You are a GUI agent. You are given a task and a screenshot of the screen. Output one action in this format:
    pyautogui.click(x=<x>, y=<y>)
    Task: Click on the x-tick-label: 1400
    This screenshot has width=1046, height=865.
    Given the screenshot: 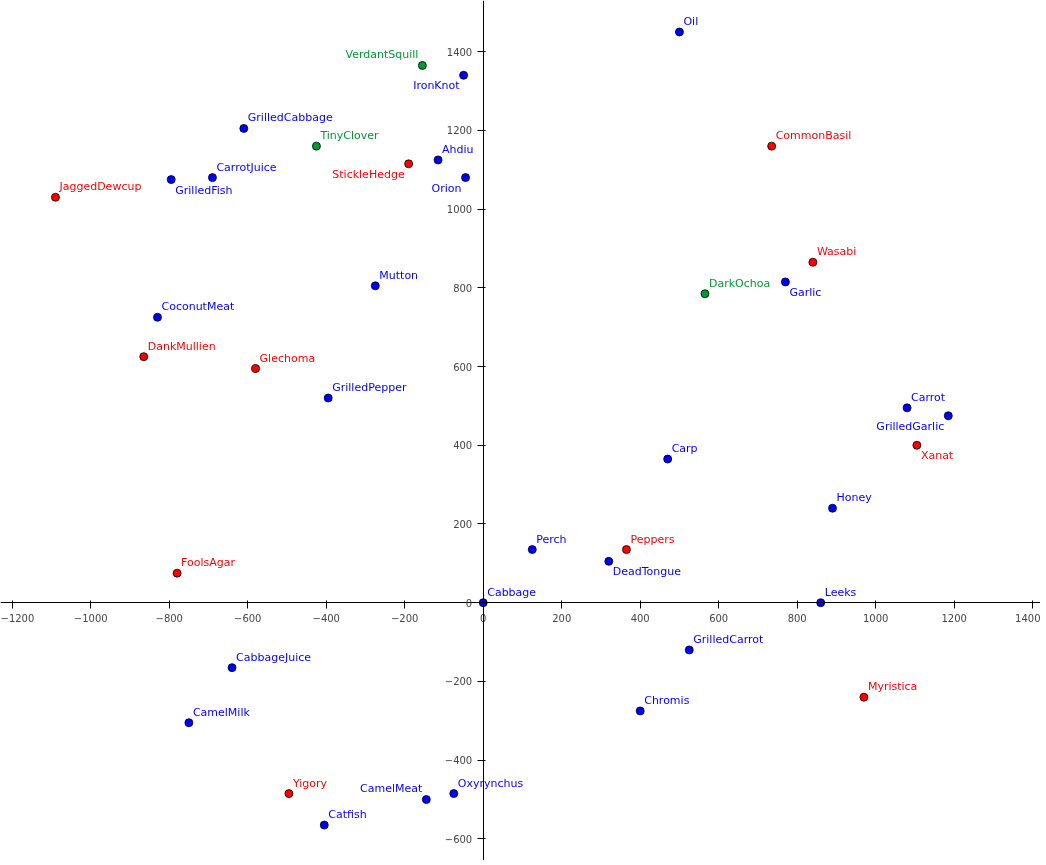 What is the action you would take?
    pyautogui.click(x=1028, y=618)
    